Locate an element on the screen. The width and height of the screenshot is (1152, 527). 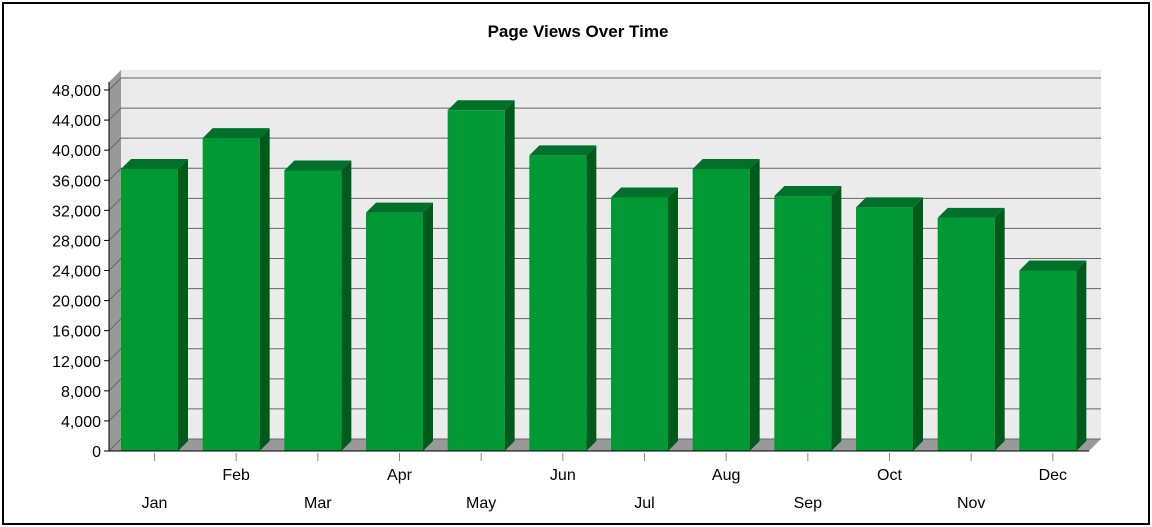
bar-jan is located at coordinates (154, 304).